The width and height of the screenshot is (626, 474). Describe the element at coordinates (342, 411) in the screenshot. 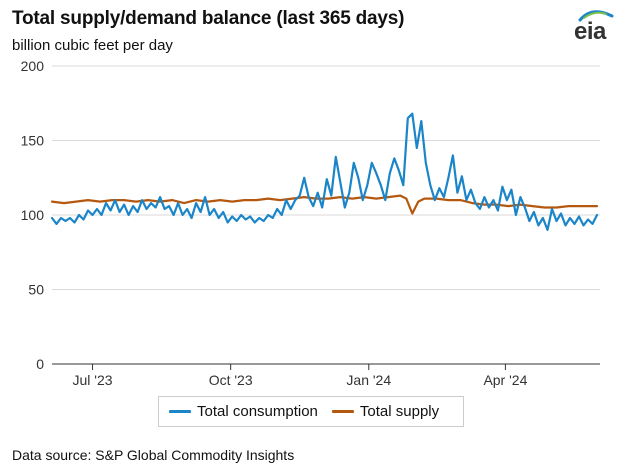

I see `legend-swatch-supply` at that location.